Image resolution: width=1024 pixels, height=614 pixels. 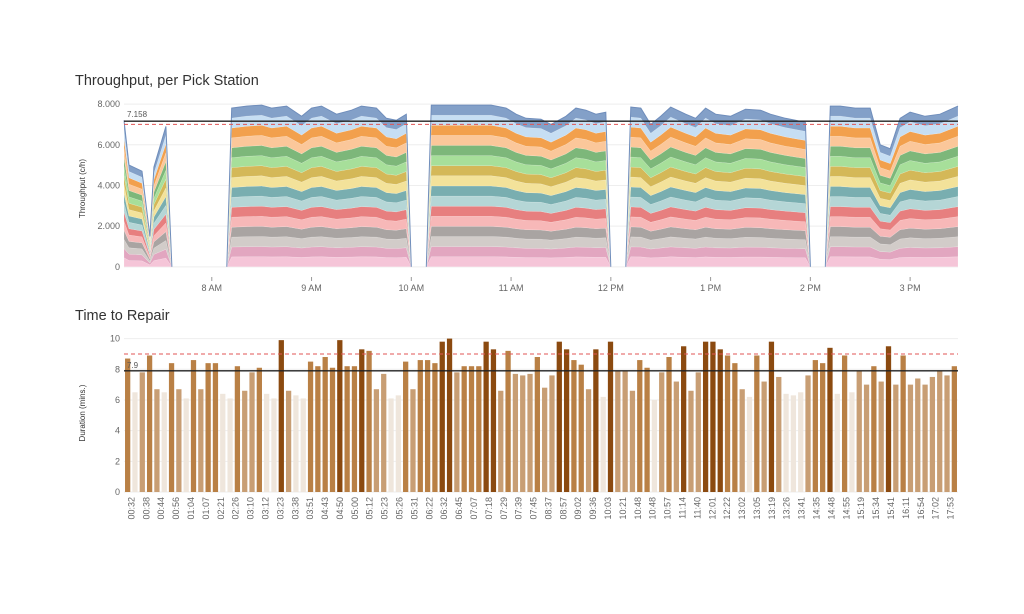 What do you see at coordinates (444, 508) in the screenshot?
I see `x-tick-label: 06:32` at bounding box center [444, 508].